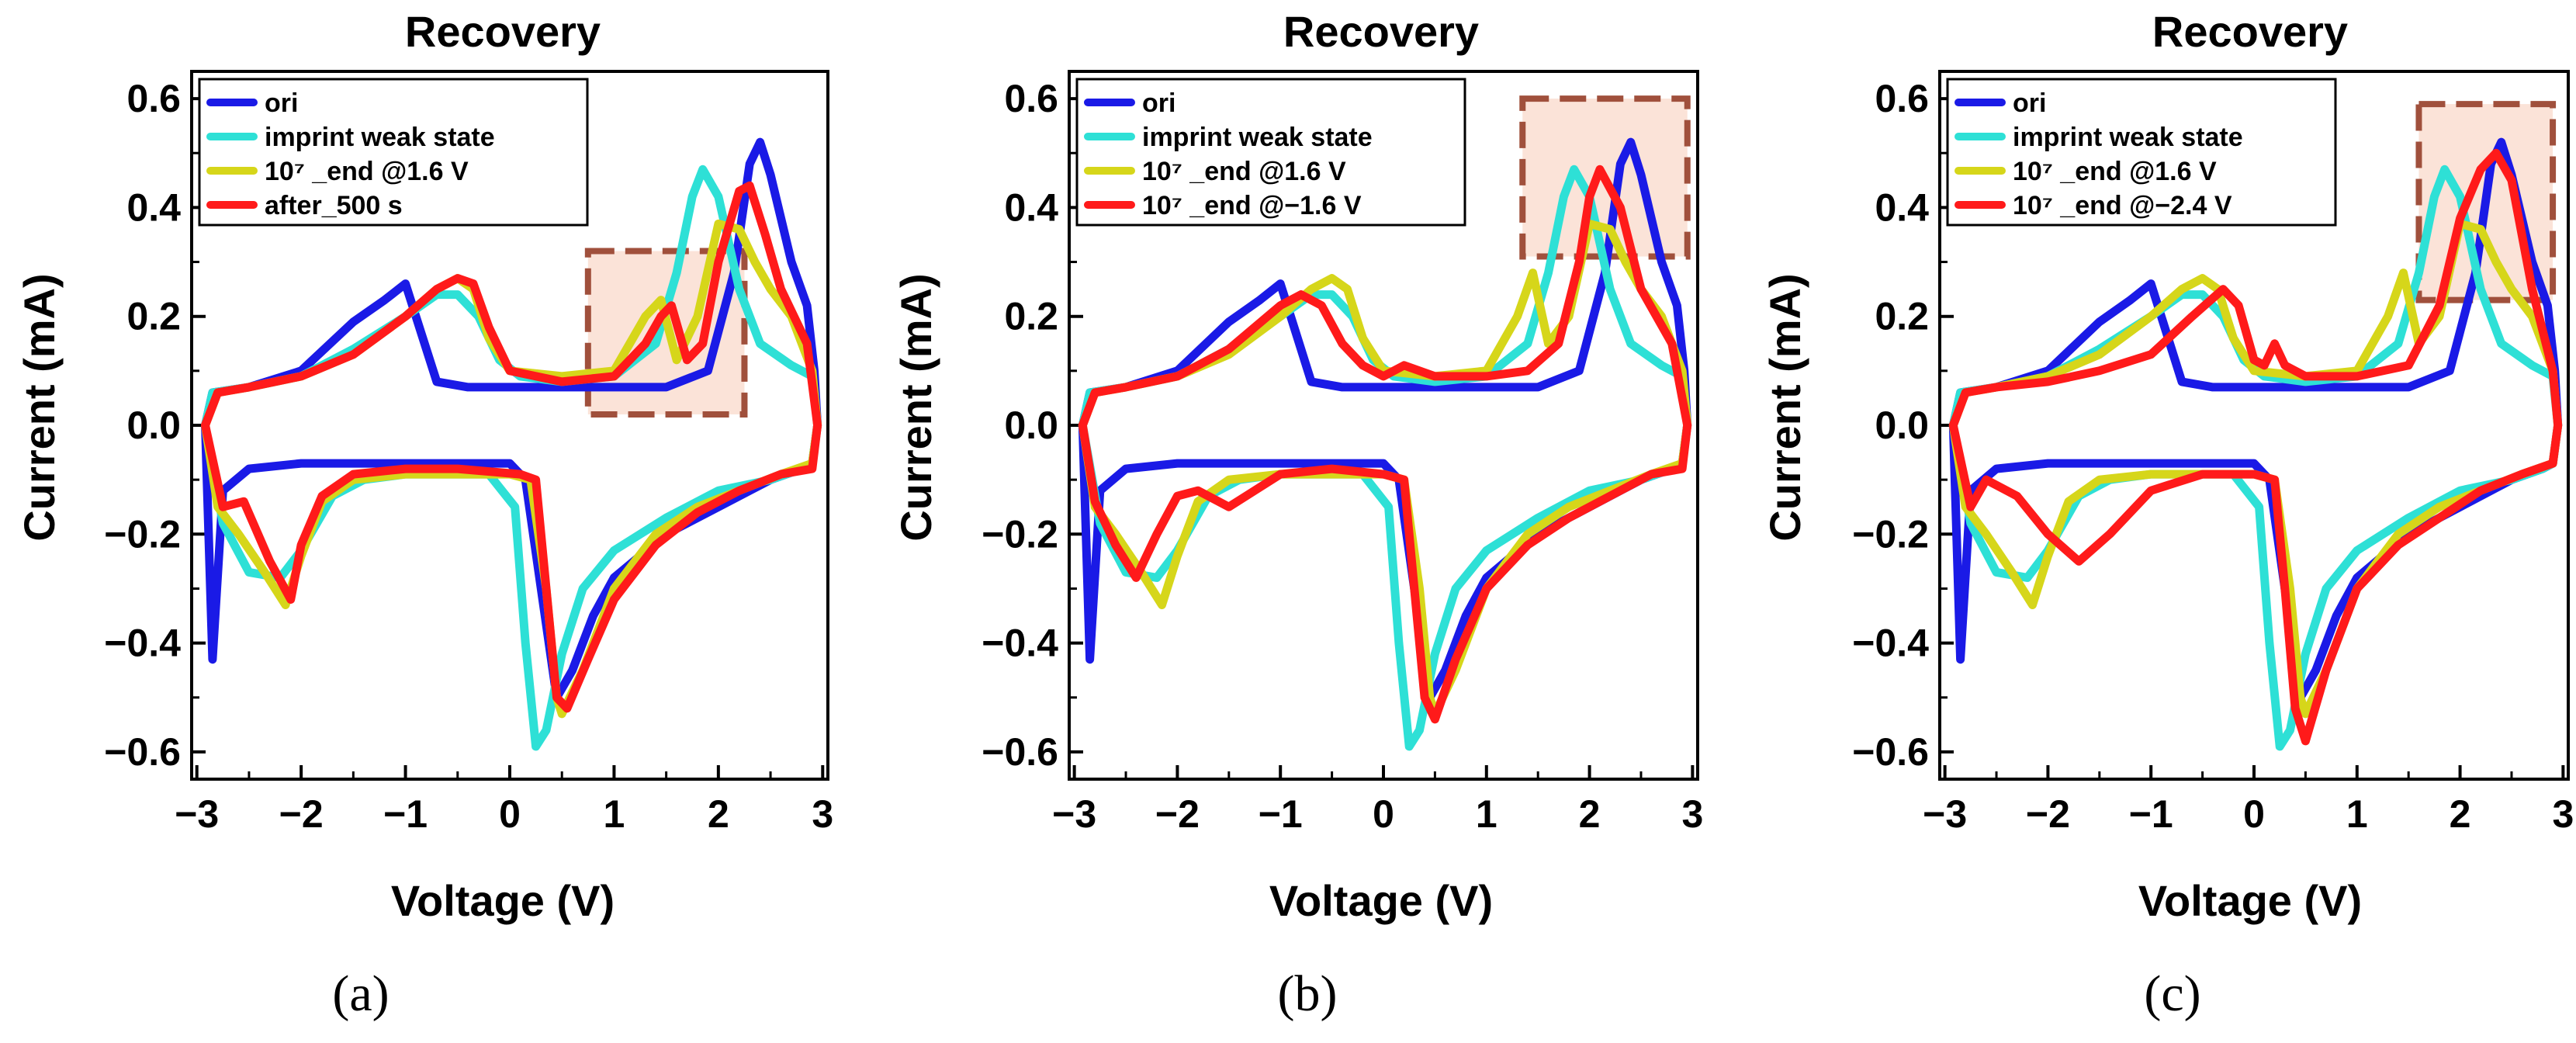 Image resolution: width=2576 pixels, height=1043 pixels. What do you see at coordinates (2122, 205) in the screenshot?
I see `legend-label: 10⁷ _end @−2.4 V` at bounding box center [2122, 205].